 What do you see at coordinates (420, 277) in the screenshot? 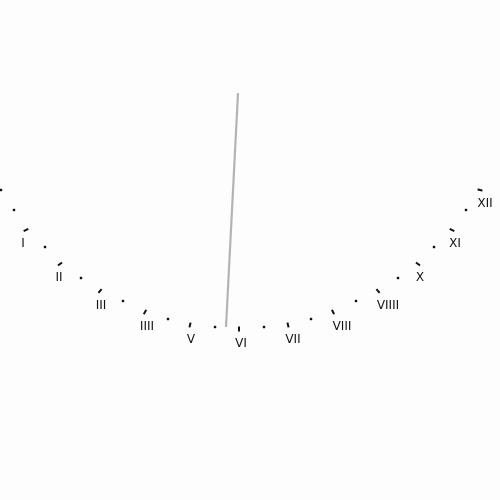
I see `hour-label-x: X` at bounding box center [420, 277].